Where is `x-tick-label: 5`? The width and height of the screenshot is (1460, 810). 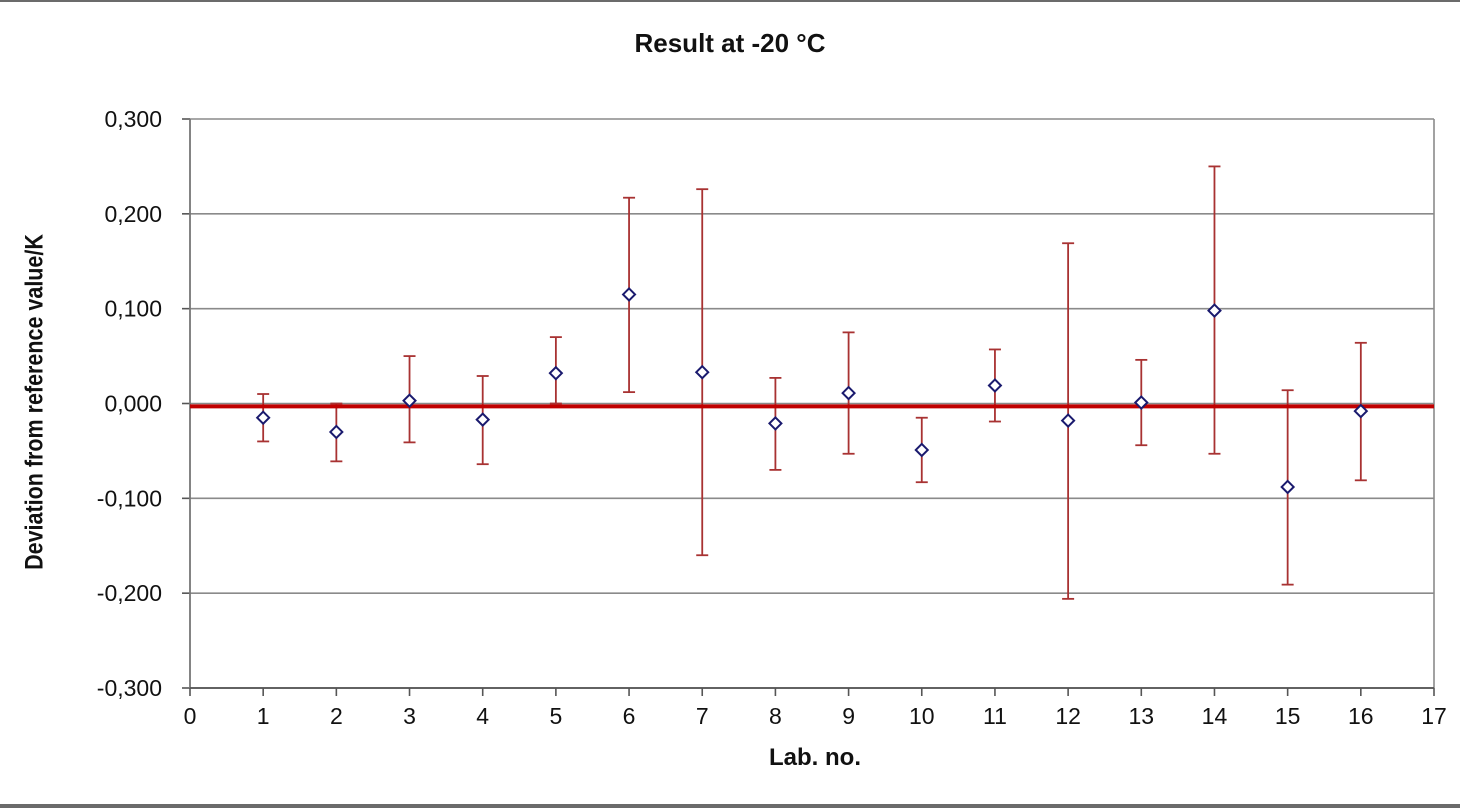
x-tick-label: 5 is located at coordinates (555, 716).